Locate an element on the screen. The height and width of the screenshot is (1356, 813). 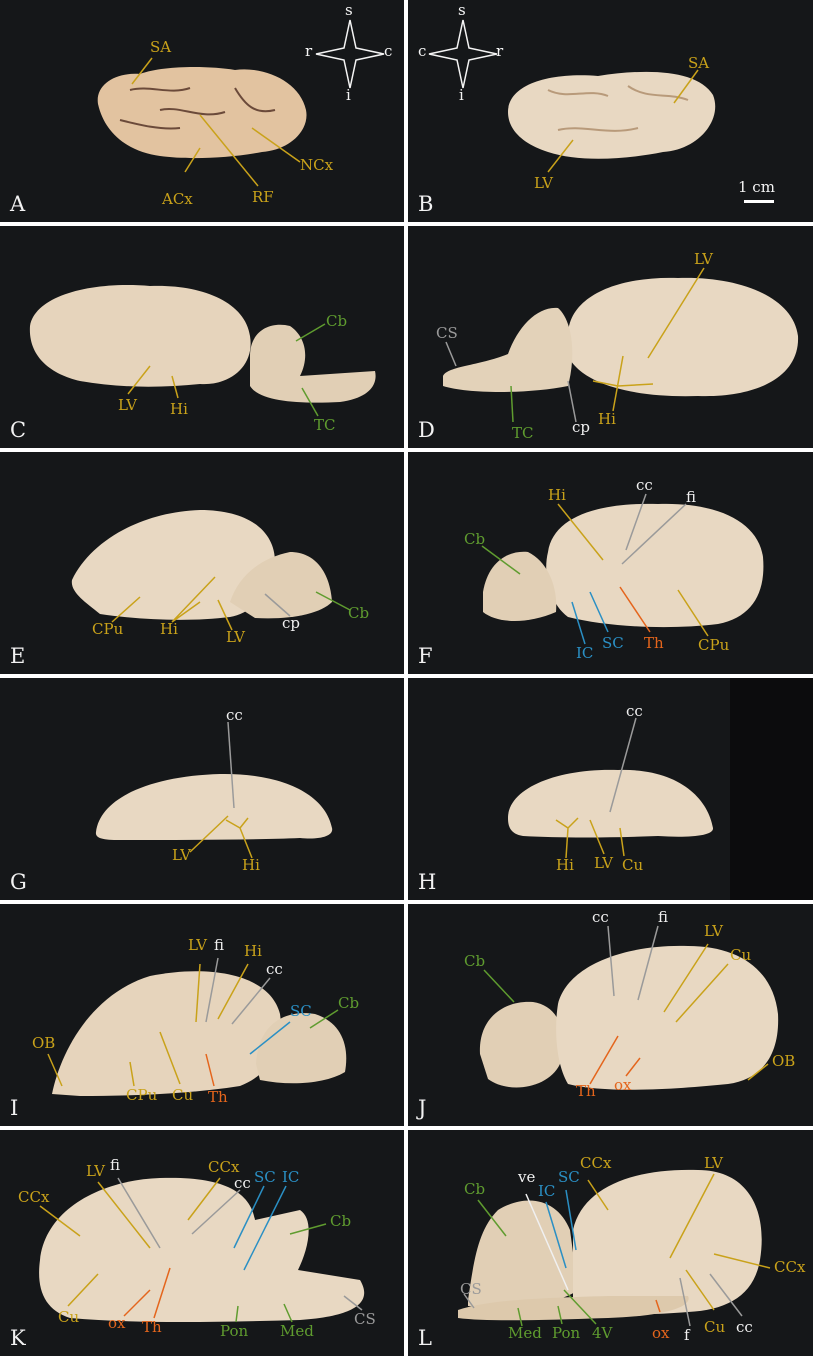
acx-line is located at coordinates (192, 160).